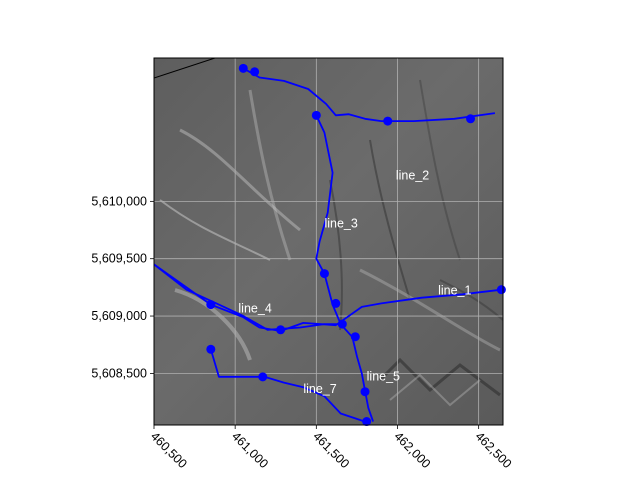 This screenshot has width=640, height=478. I want to click on y-tick-label: 5,608,500, so click(119, 373).